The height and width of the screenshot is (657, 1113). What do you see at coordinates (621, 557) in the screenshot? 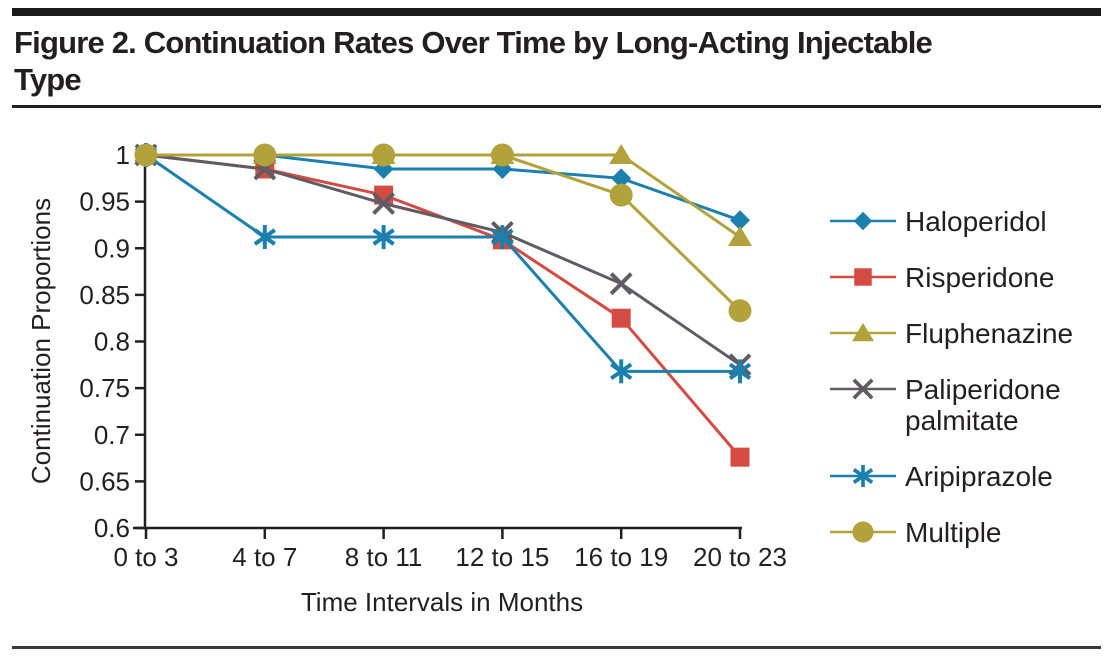
I see `x-tick-label: 16 to 19` at bounding box center [621, 557].